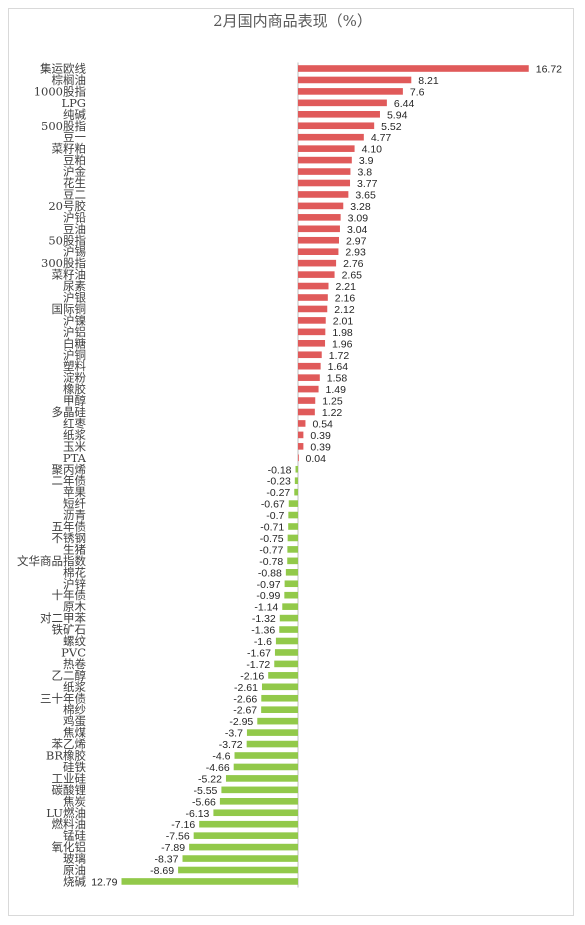 Image resolution: width=585 pixels, height=925 pixels. I want to click on value-label: -2.95, so click(241, 722).